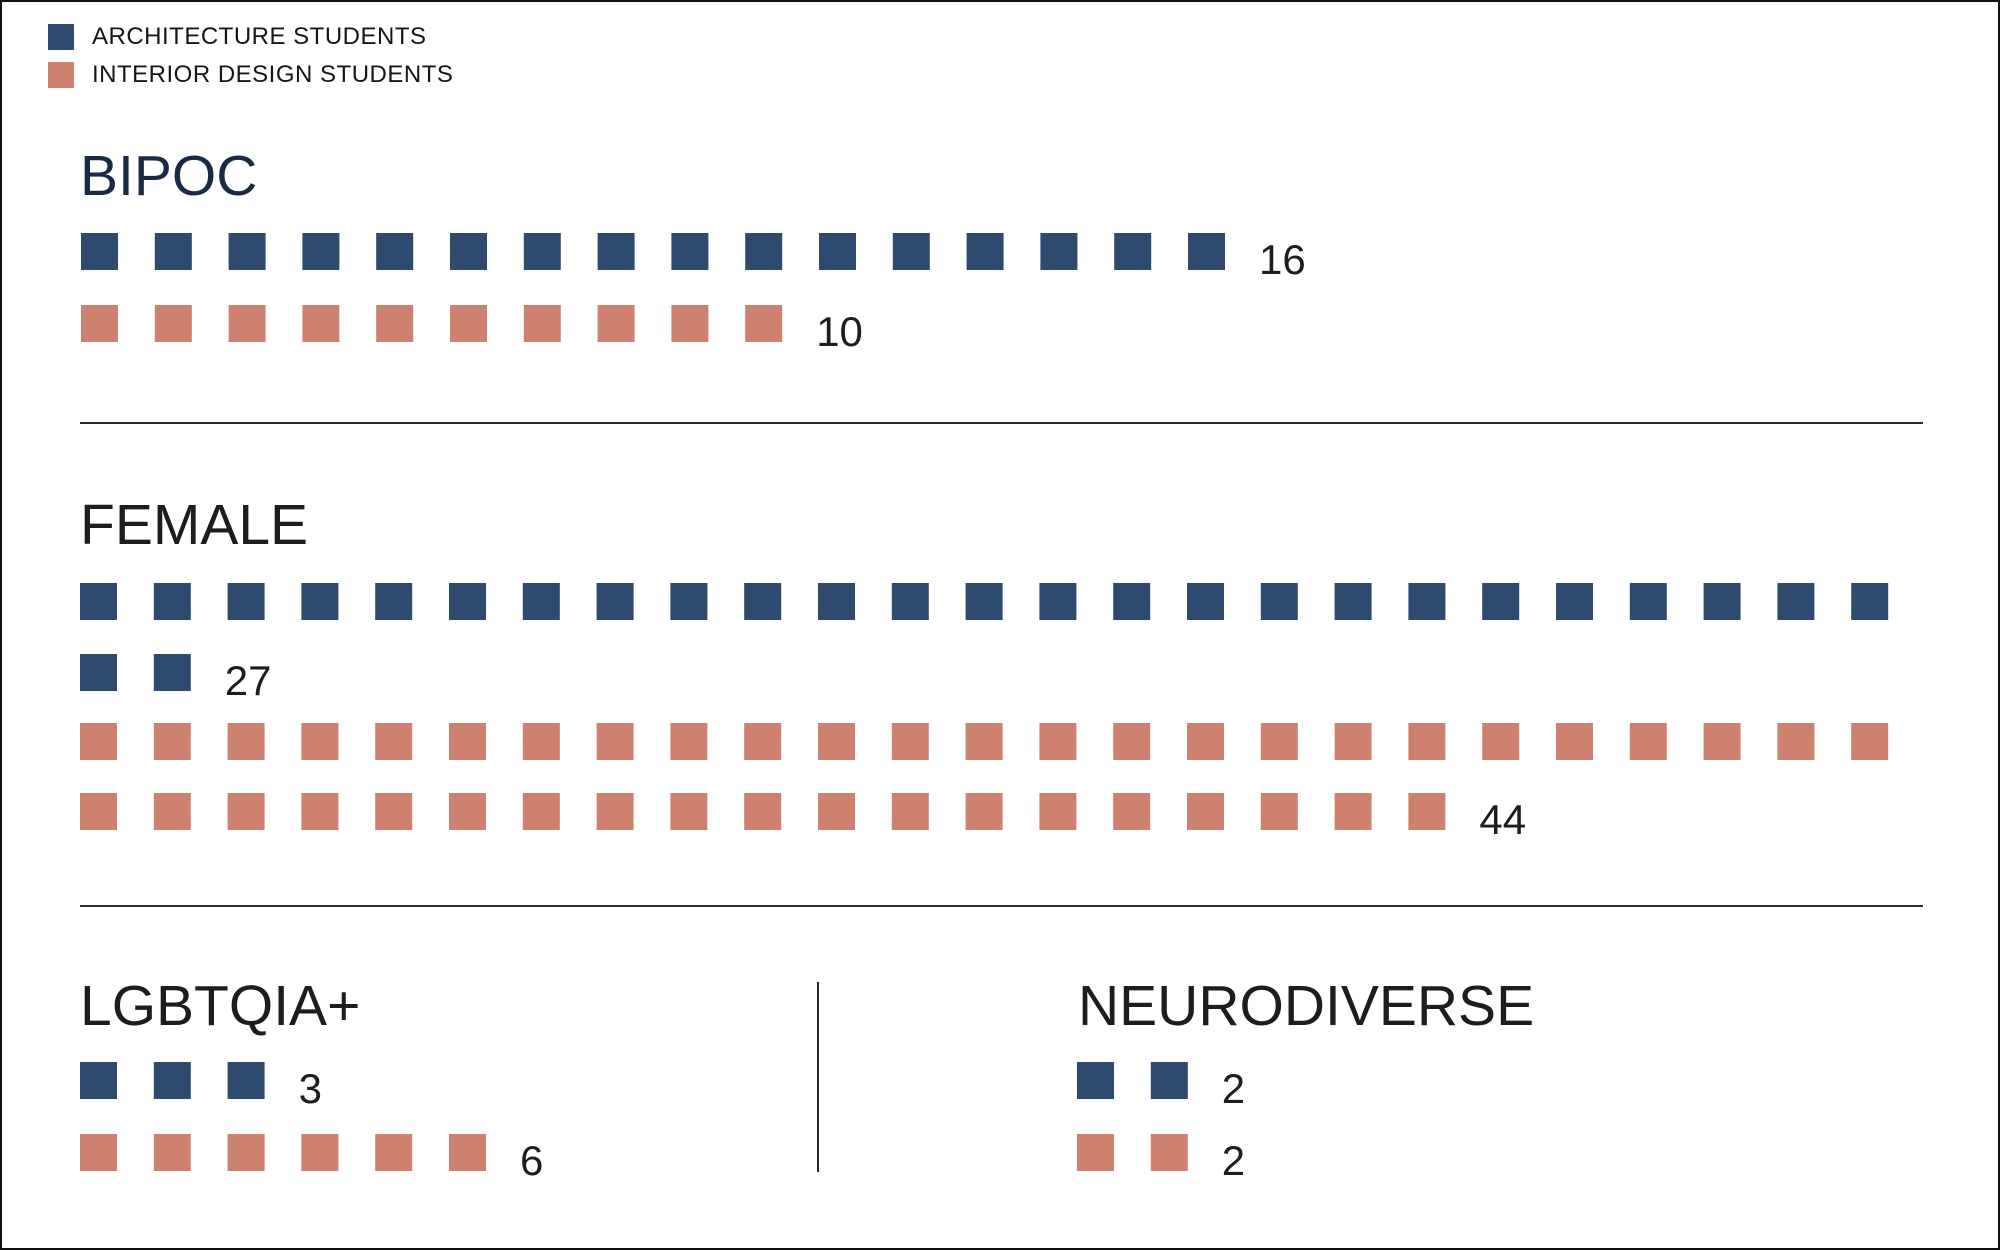 This screenshot has width=2000, height=1250. Describe the element at coordinates (194, 525) in the screenshot. I see `panel-title-female: FEMALE` at that location.